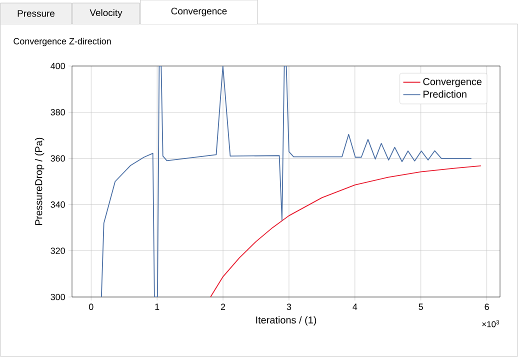 This screenshot has height=357, width=518. I want to click on chart-title: Convergence Z-direction, so click(62, 42).